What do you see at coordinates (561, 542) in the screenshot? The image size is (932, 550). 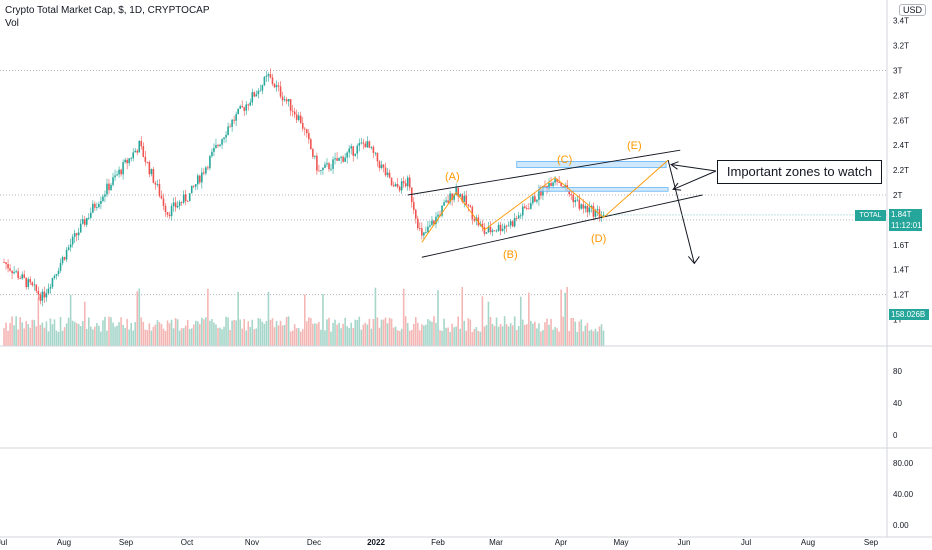 I see `x-tick-label: Apr` at bounding box center [561, 542].